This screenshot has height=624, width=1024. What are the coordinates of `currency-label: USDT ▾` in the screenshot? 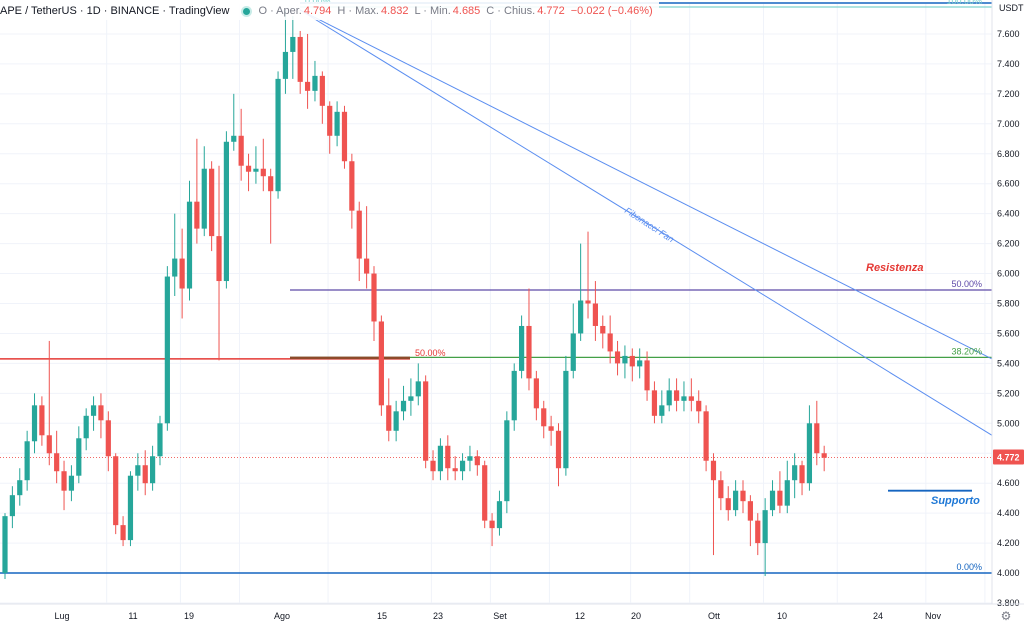 It's located at (1011, 8).